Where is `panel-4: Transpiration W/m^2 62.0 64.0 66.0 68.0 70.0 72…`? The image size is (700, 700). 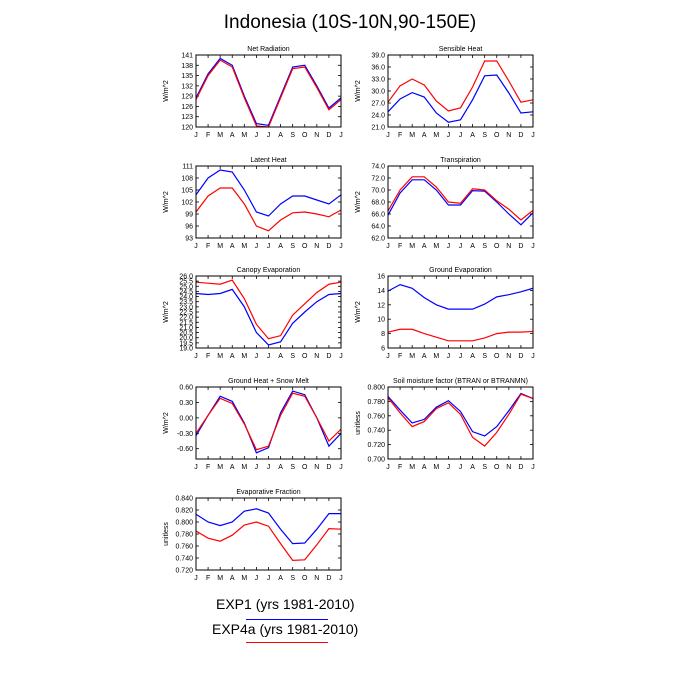
panel-4: Transpiration W/m^2 62.0 64.0 66.0 68.0 70.0 72… is located at coordinates (445, 203).